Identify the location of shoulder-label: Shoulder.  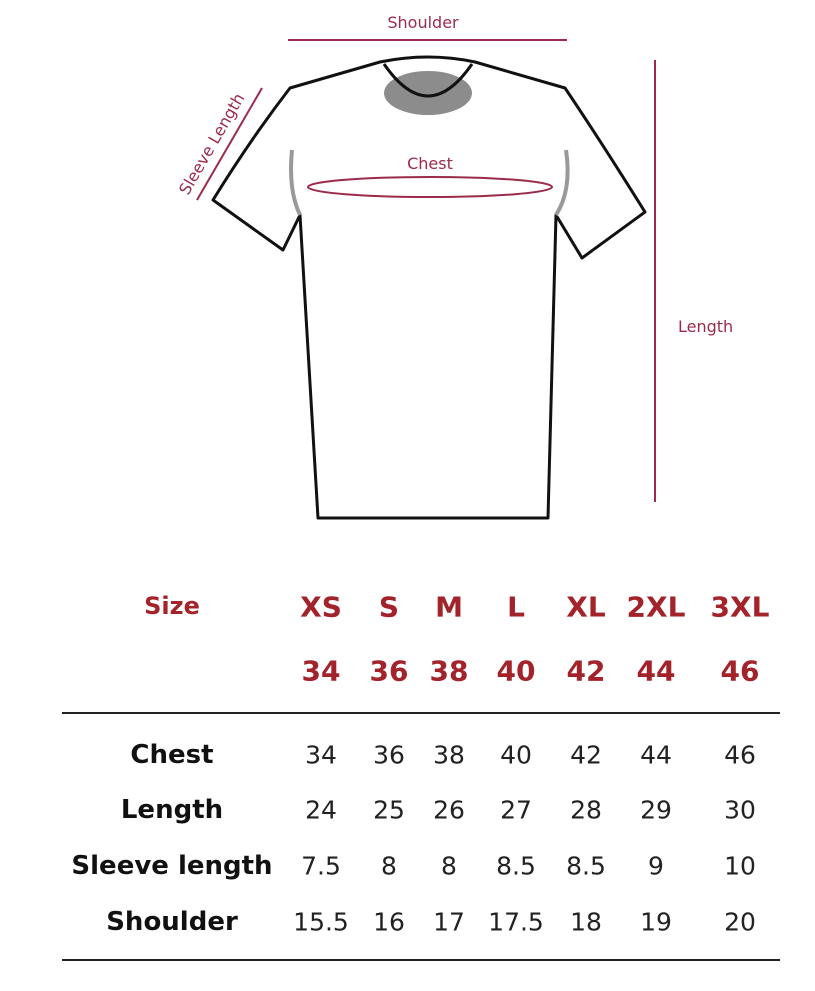
(423, 22).